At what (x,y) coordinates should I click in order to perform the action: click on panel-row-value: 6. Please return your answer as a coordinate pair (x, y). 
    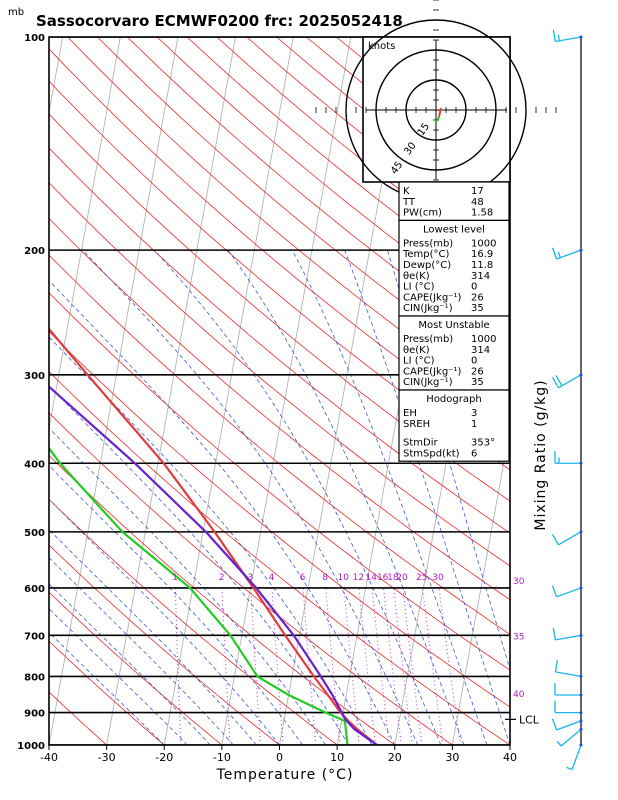
    Looking at the image, I should click on (474, 453).